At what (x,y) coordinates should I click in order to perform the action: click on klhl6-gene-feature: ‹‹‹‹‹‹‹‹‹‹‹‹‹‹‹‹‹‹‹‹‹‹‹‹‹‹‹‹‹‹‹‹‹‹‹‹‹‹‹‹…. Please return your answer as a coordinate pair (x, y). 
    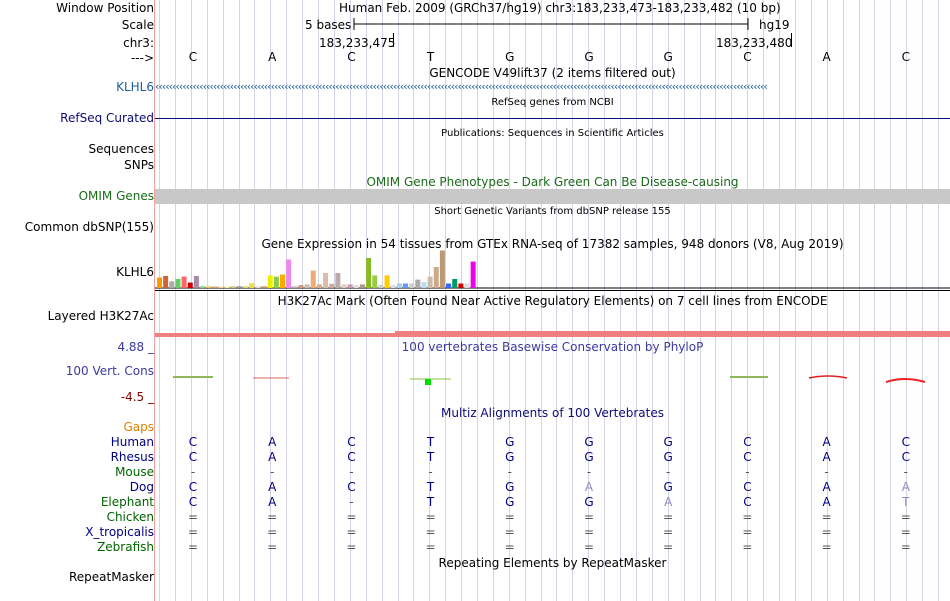
    Looking at the image, I should click on (461, 87).